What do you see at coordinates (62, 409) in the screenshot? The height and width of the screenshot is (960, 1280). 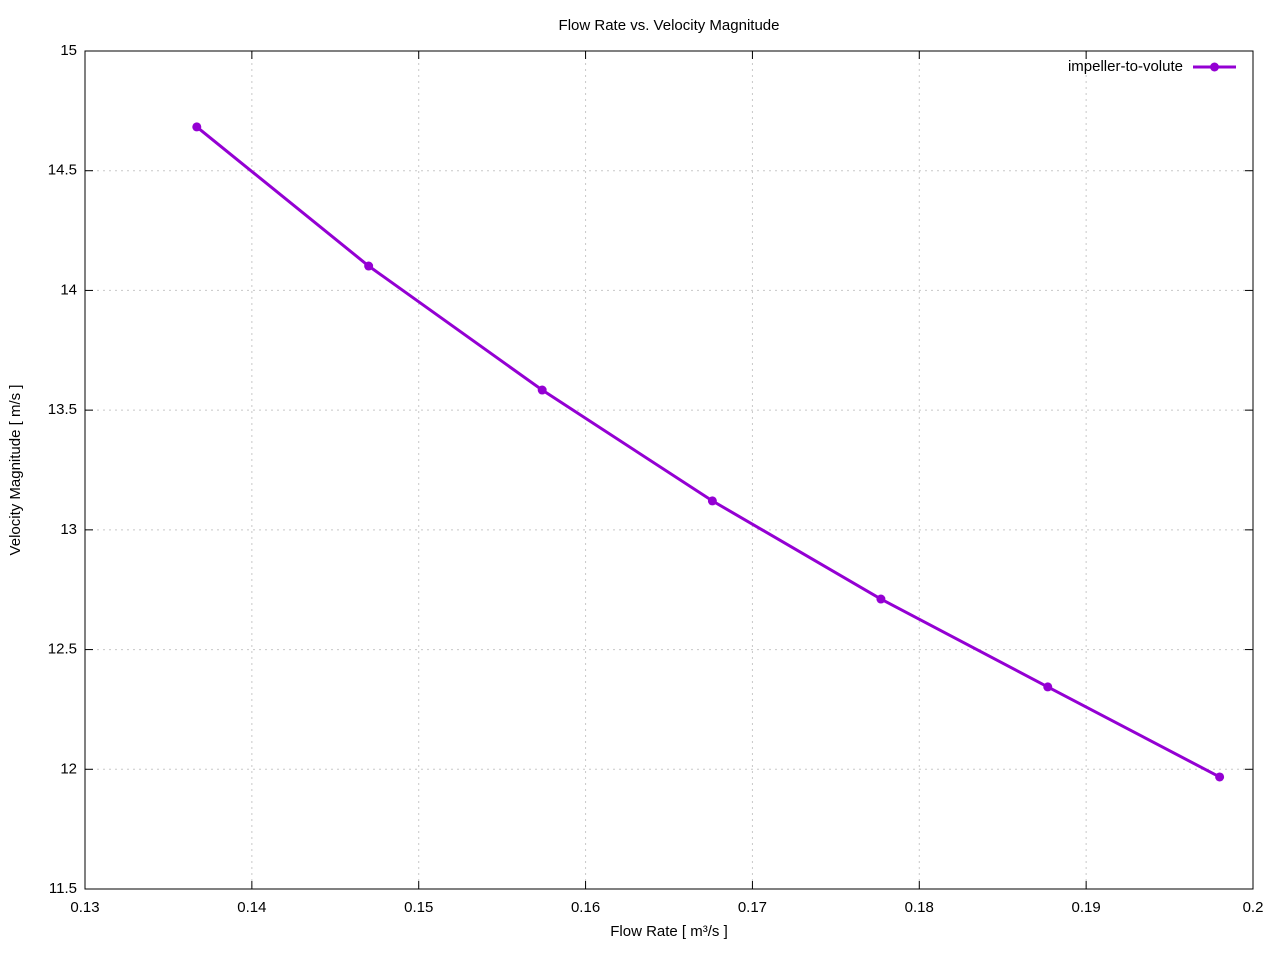 I see `y-tick-label: 13.5` at bounding box center [62, 409].